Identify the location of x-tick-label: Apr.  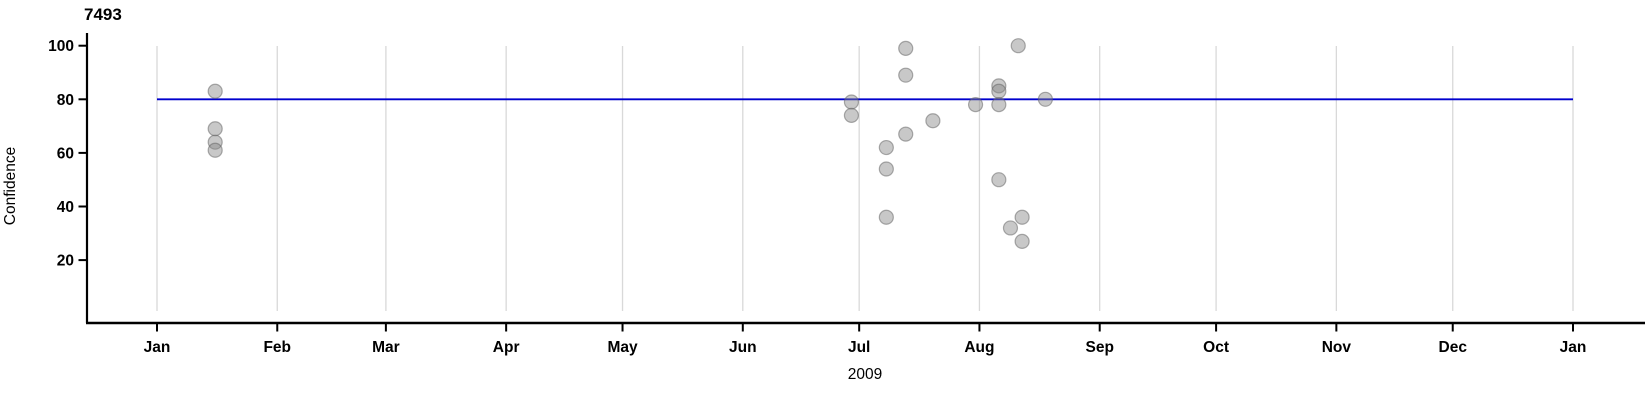
(506, 347).